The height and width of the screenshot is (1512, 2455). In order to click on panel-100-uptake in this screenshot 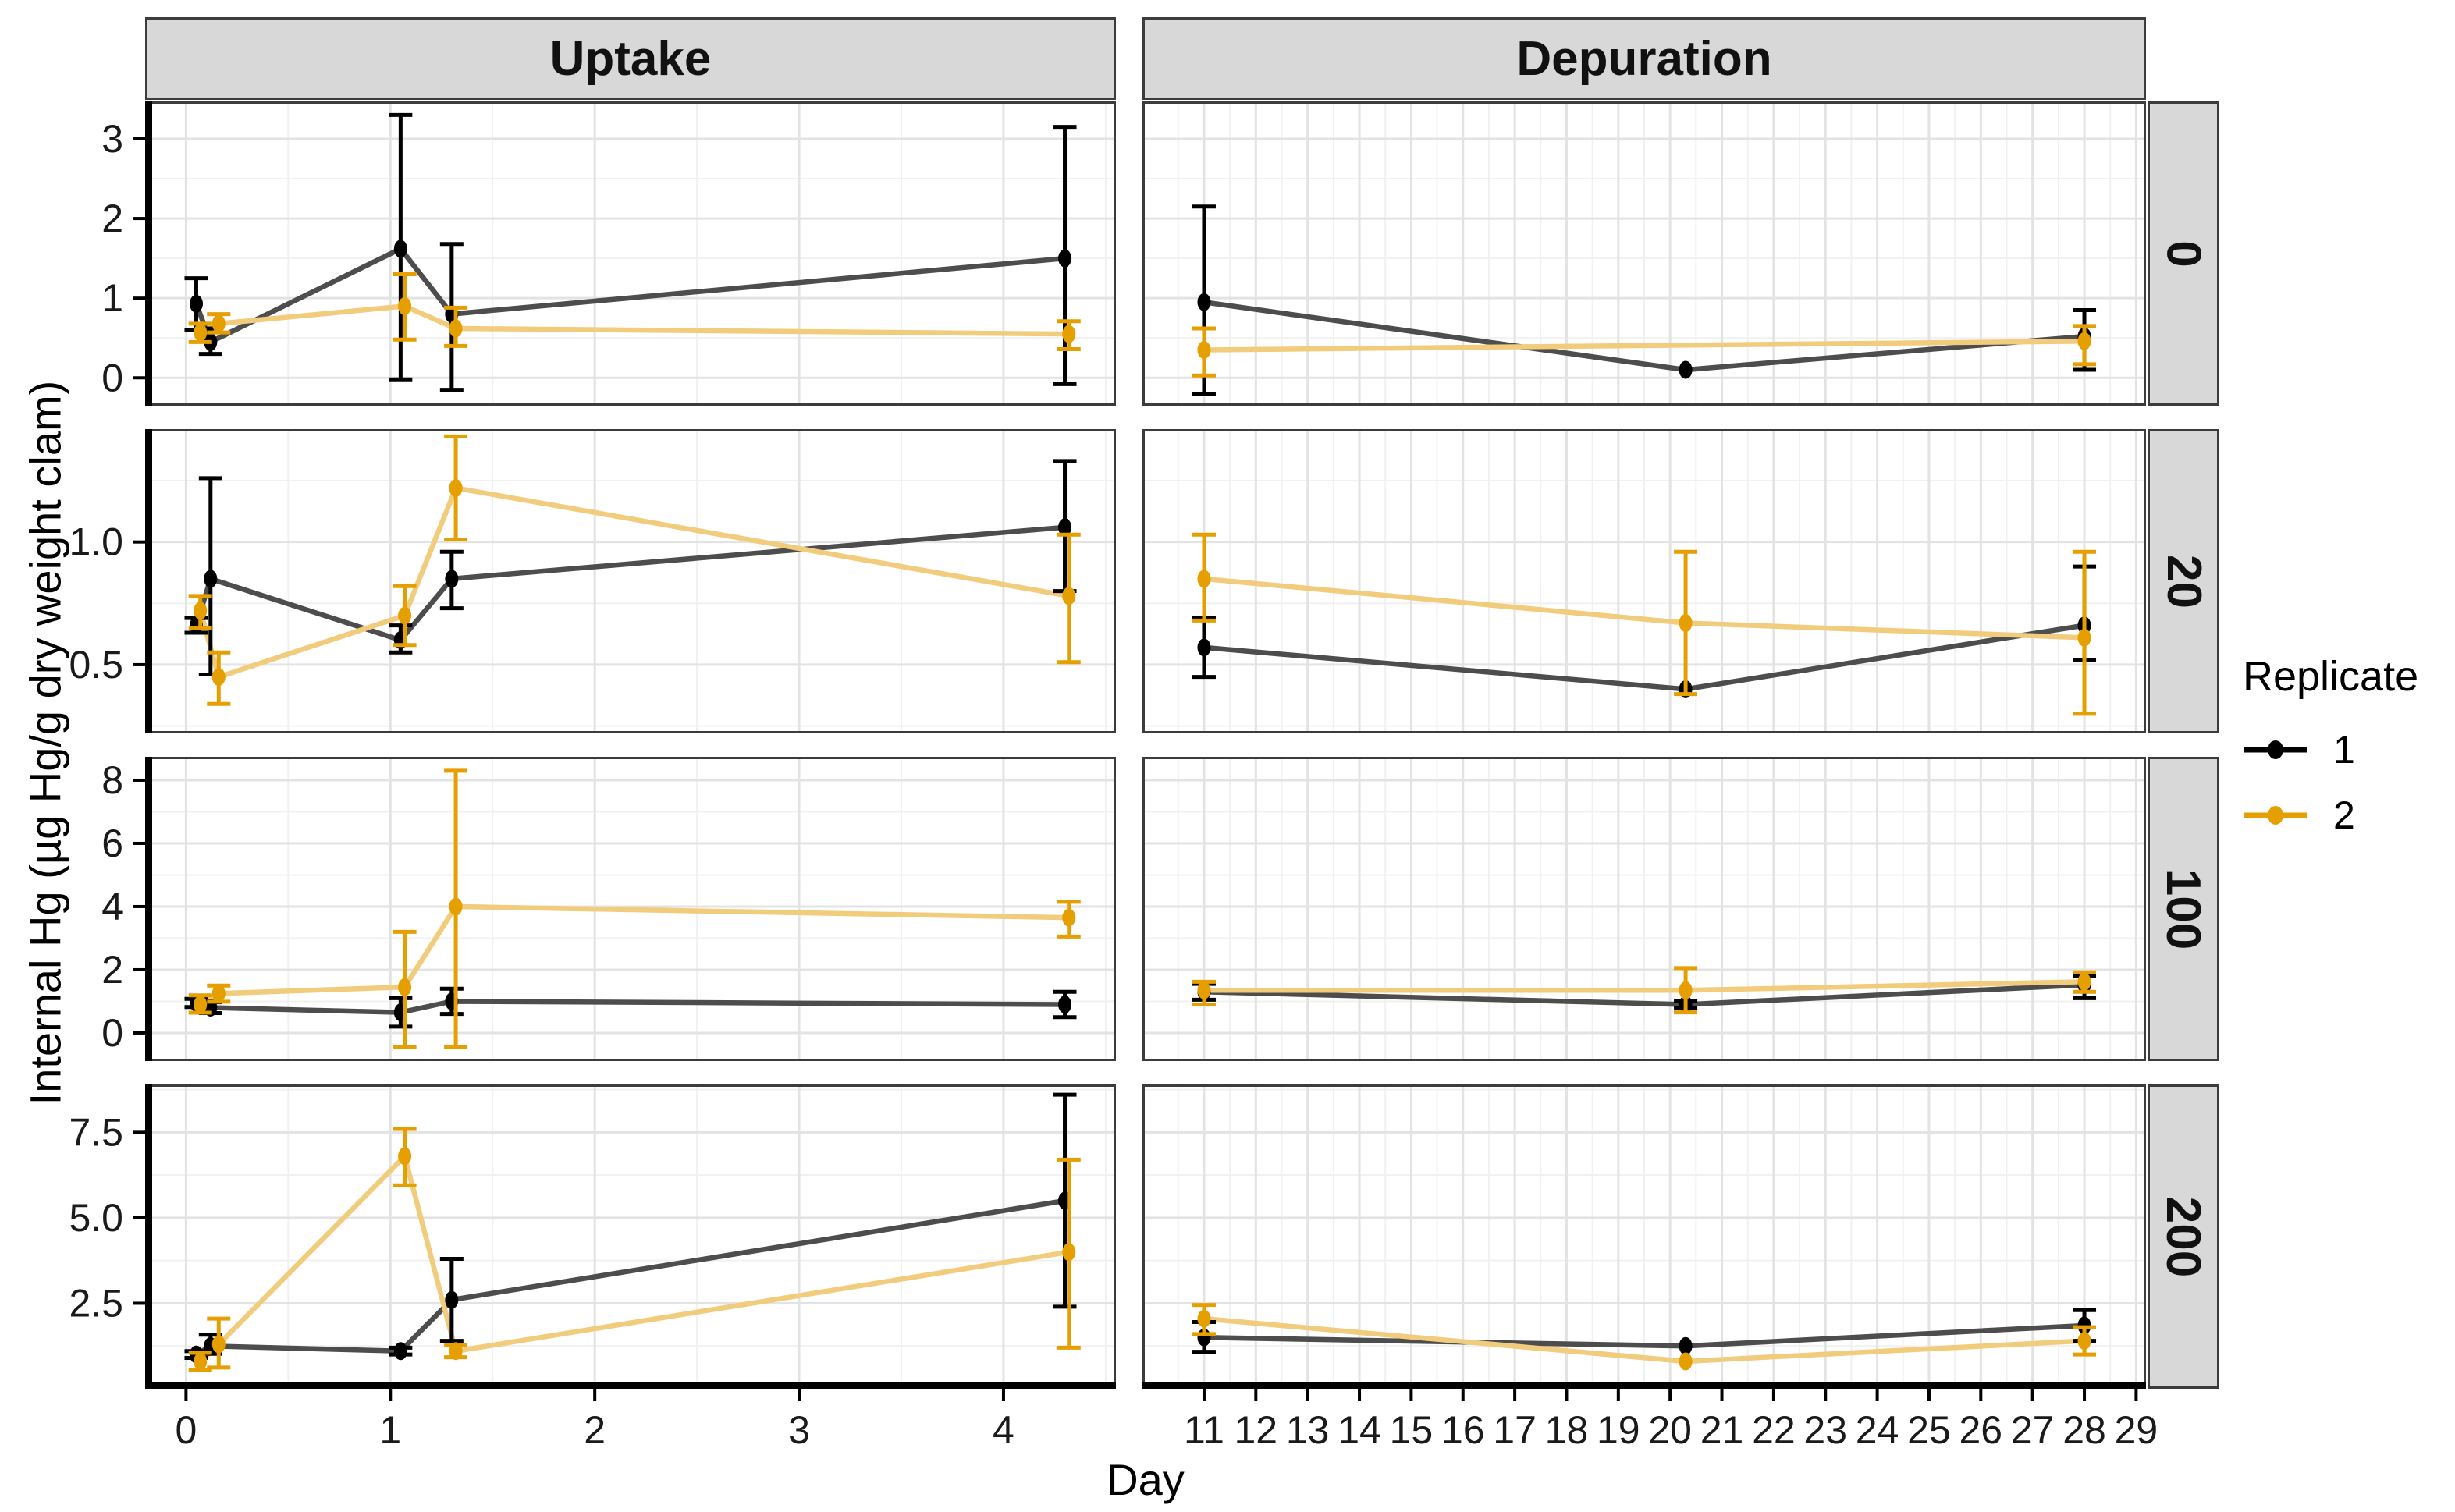, I will do `click(630, 909)`.